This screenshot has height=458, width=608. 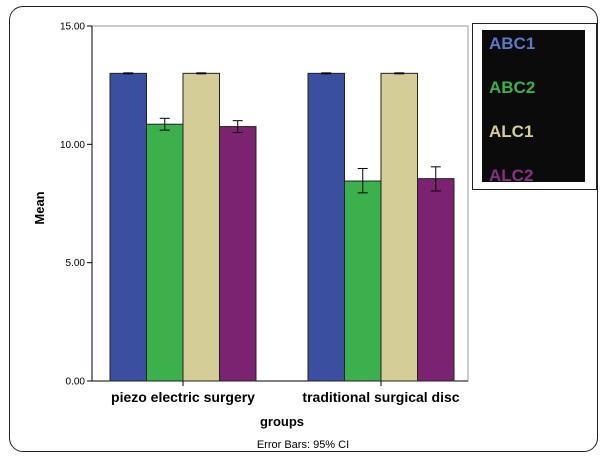 I want to click on legend-entry-alc2: ALC2, so click(x=511, y=175).